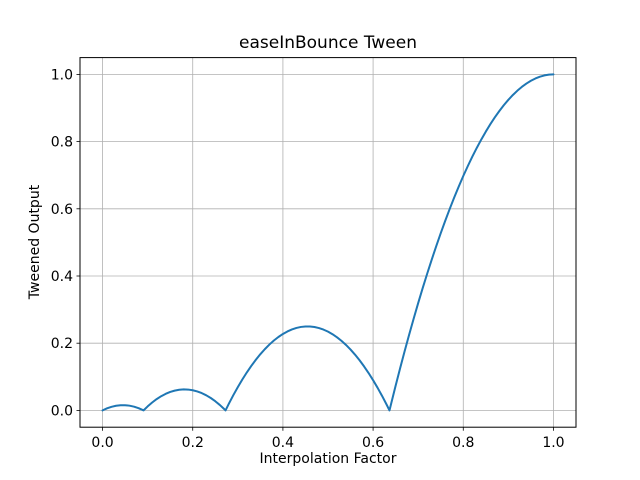 The image size is (640, 480). Describe the element at coordinates (62, 277) in the screenshot. I see `y-tick-label: 0.4` at that location.